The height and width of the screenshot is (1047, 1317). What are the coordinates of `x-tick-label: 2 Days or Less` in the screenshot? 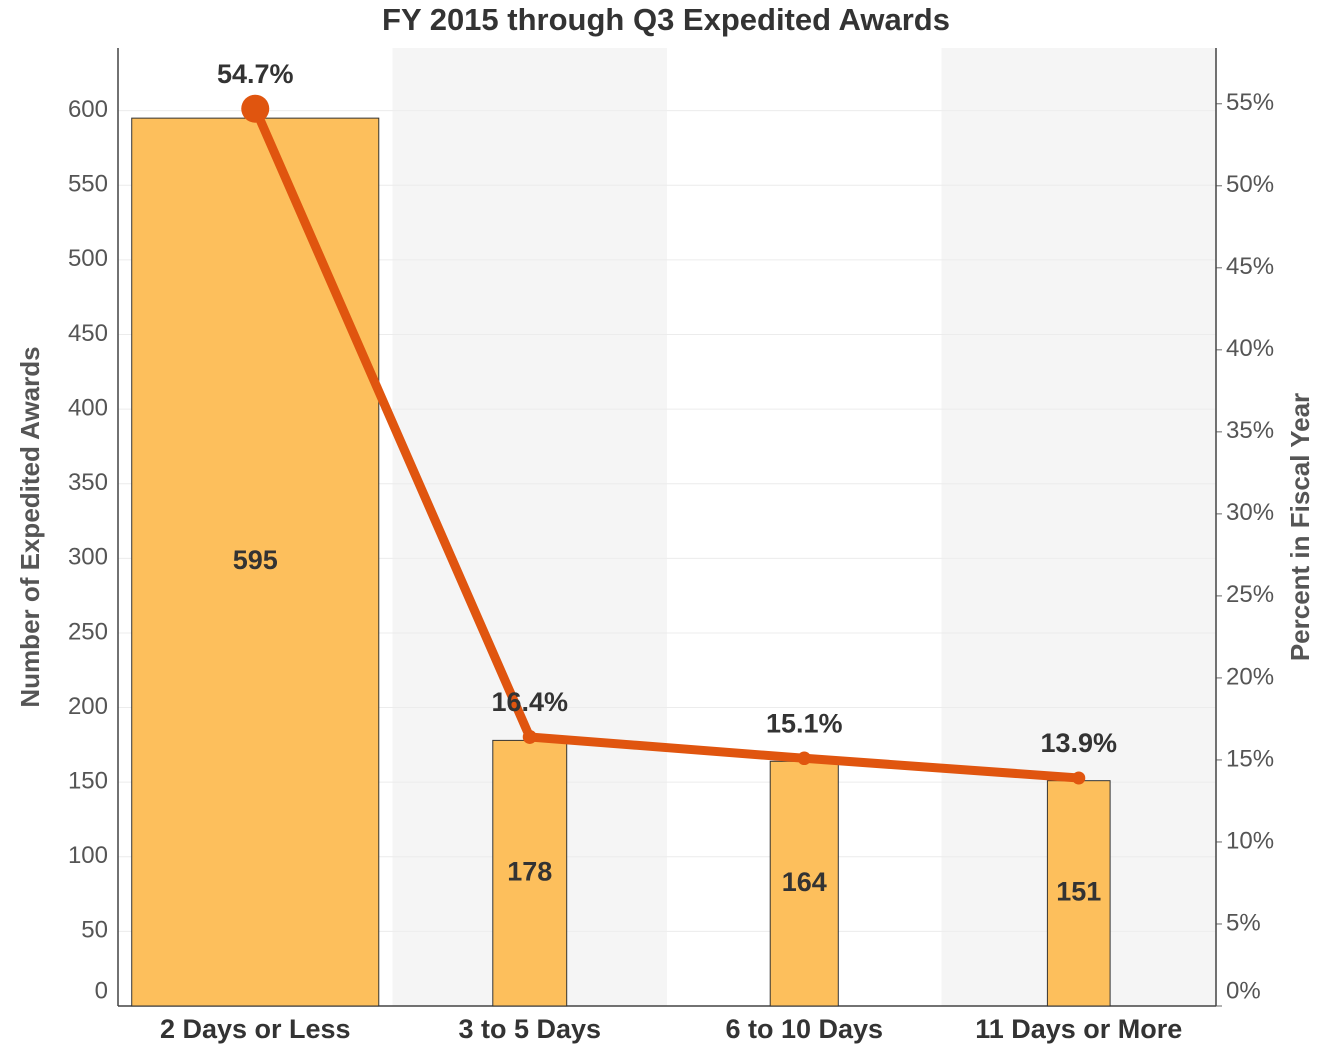 It's located at (255, 1029).